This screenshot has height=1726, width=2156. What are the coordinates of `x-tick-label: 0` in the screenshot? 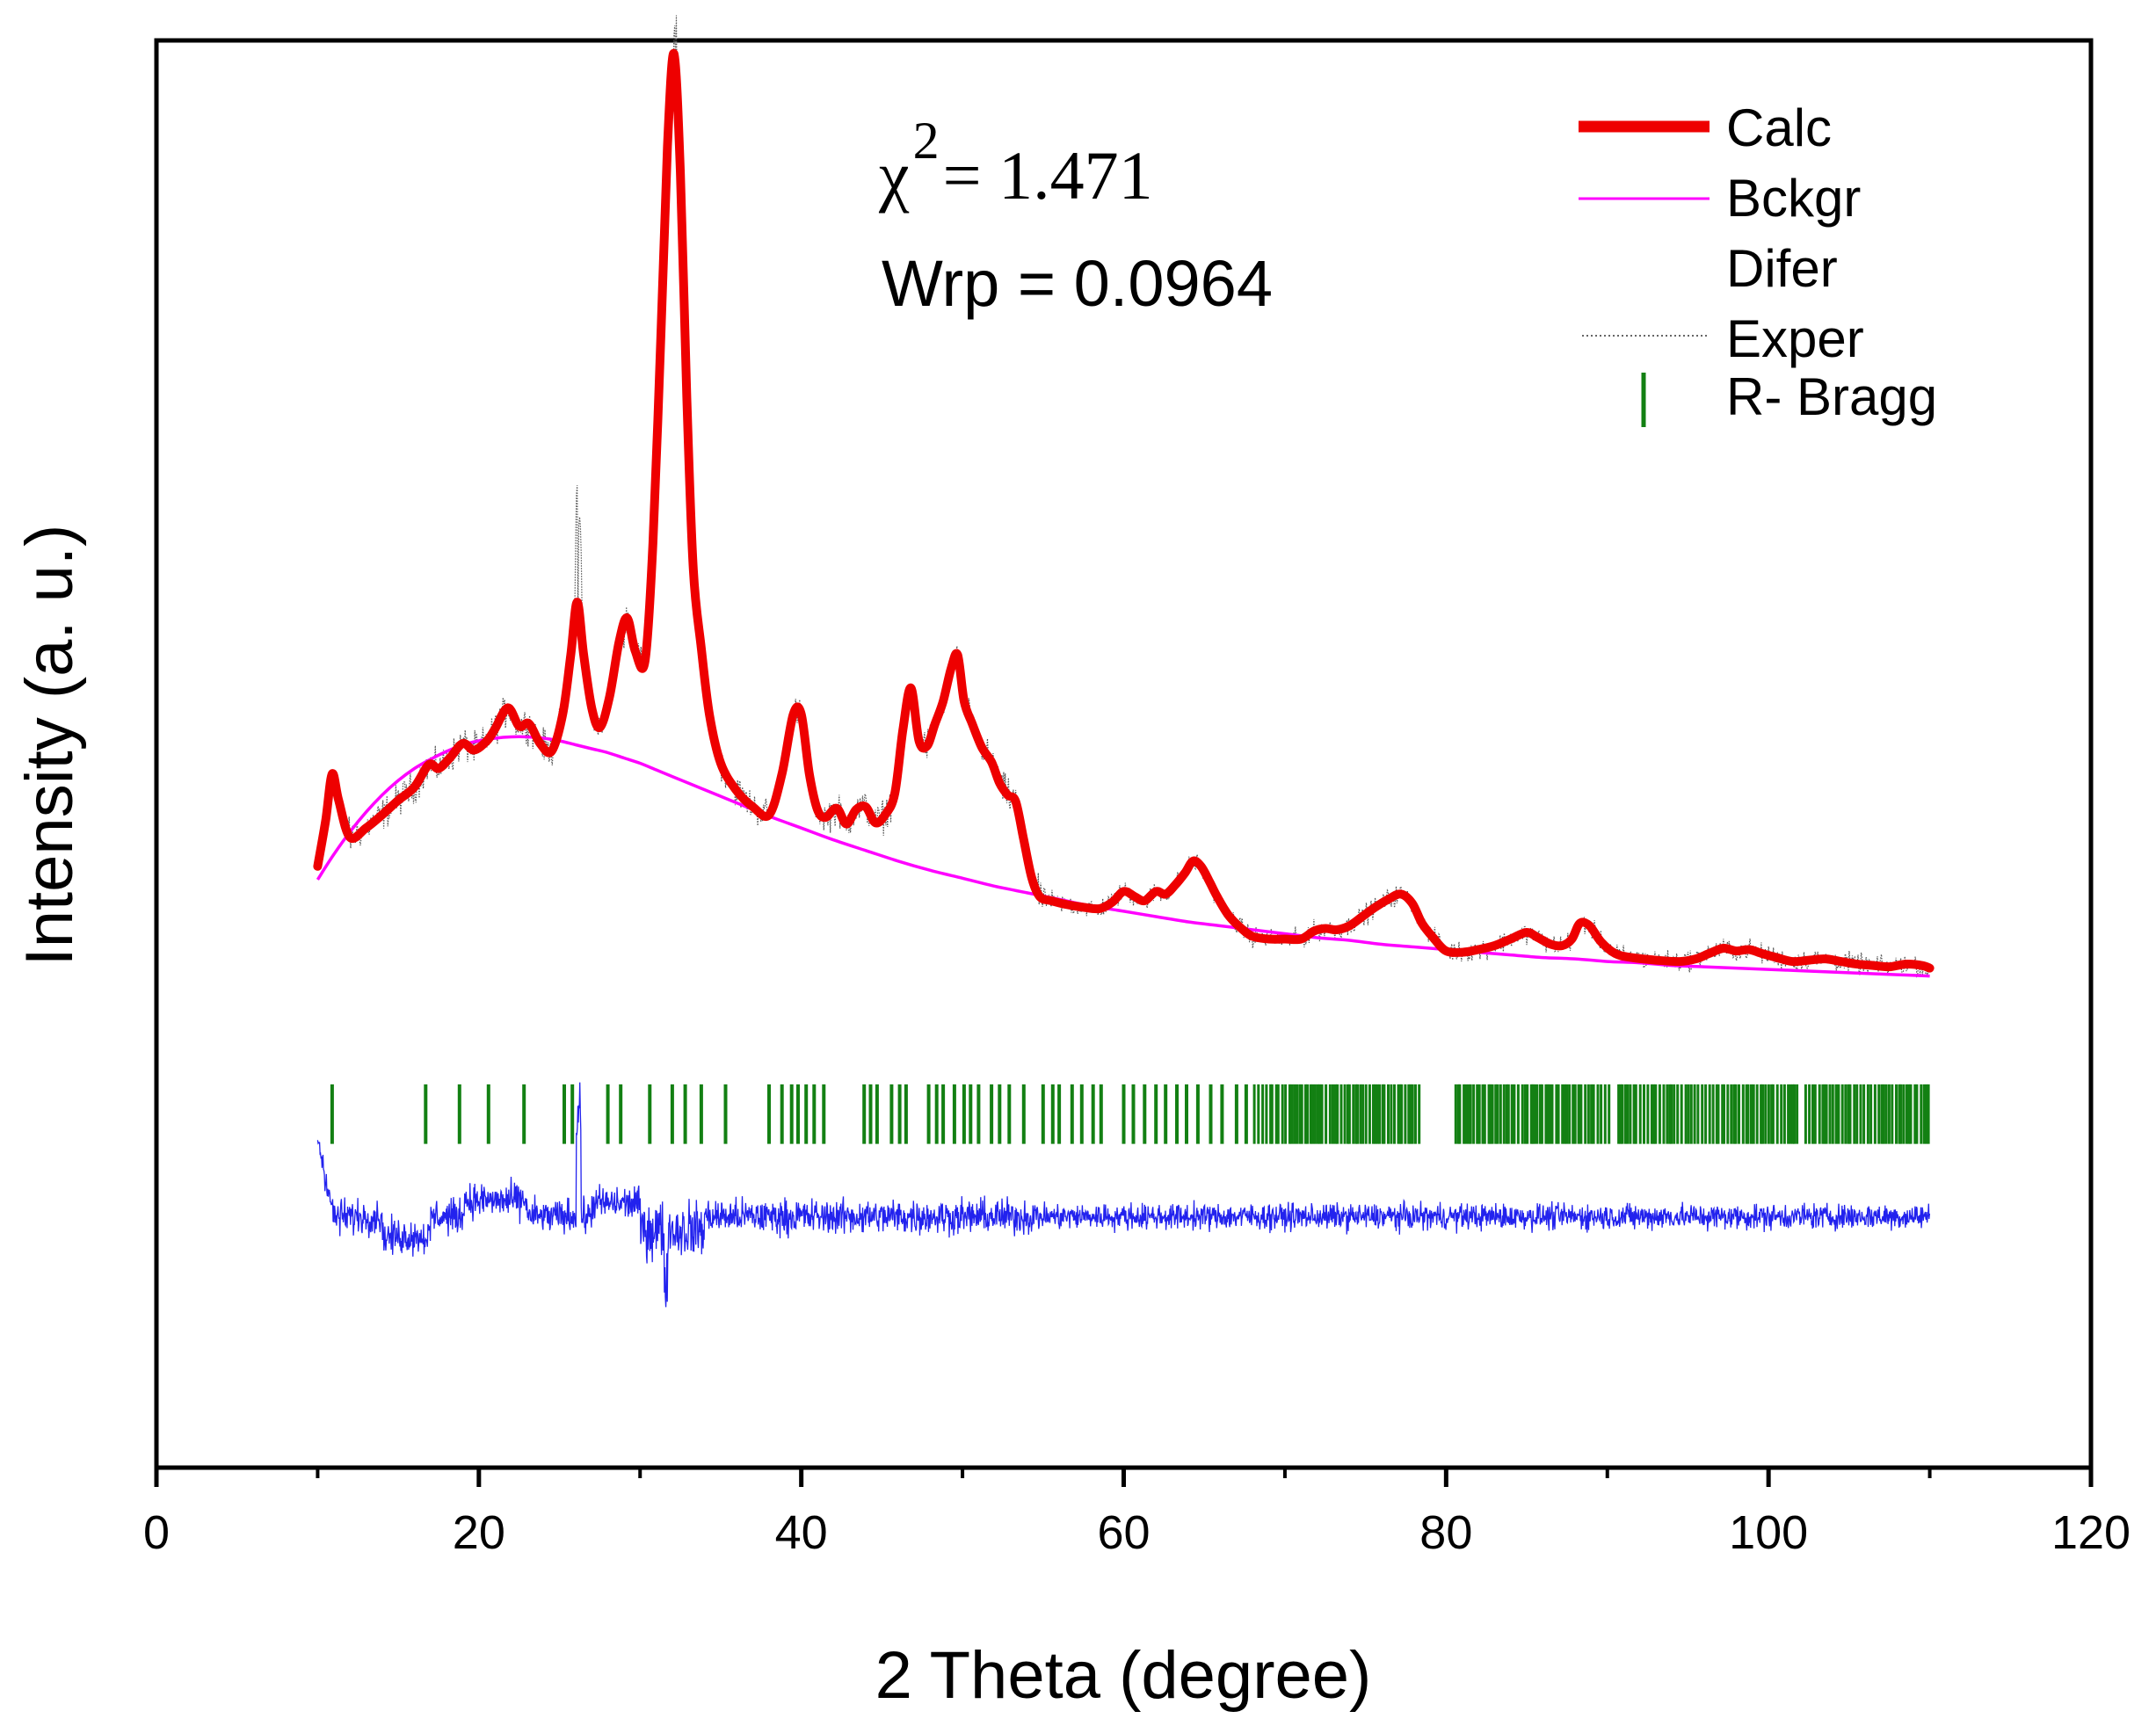 It's located at (156, 1532).